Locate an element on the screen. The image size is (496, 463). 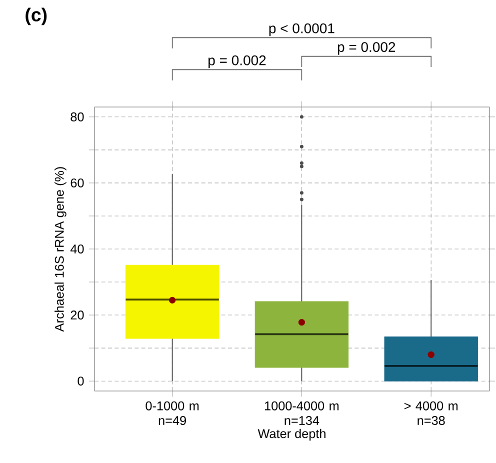
y-tick-label: 20 is located at coordinates (77, 315).